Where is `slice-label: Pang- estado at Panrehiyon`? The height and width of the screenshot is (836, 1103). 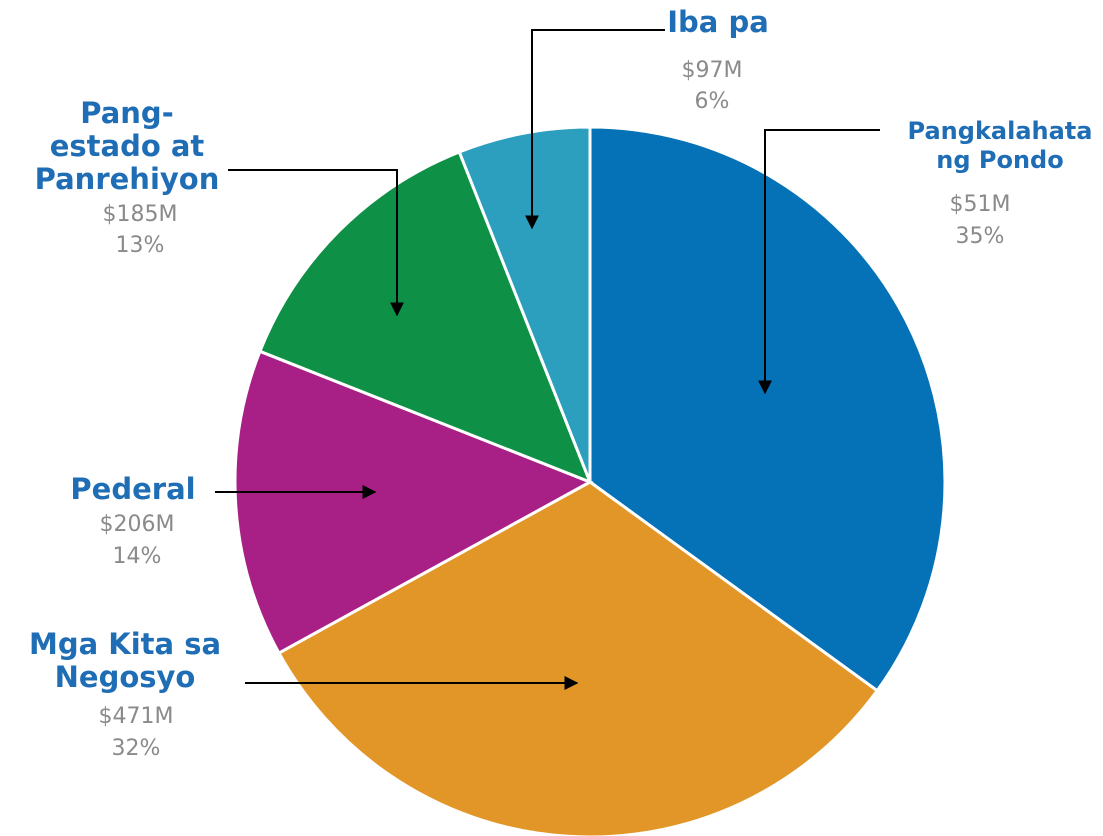 slice-label: Pang- estado at Panrehiyon is located at coordinates (127, 146).